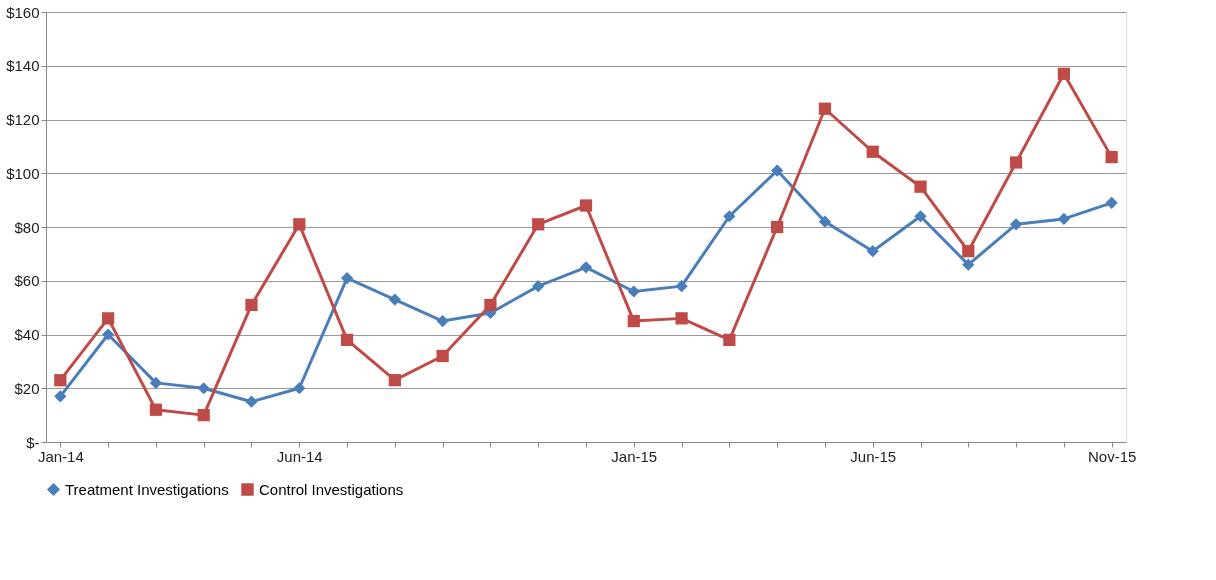 The height and width of the screenshot is (580, 1216). I want to click on x-tick-label: Jan-14, so click(60, 456).